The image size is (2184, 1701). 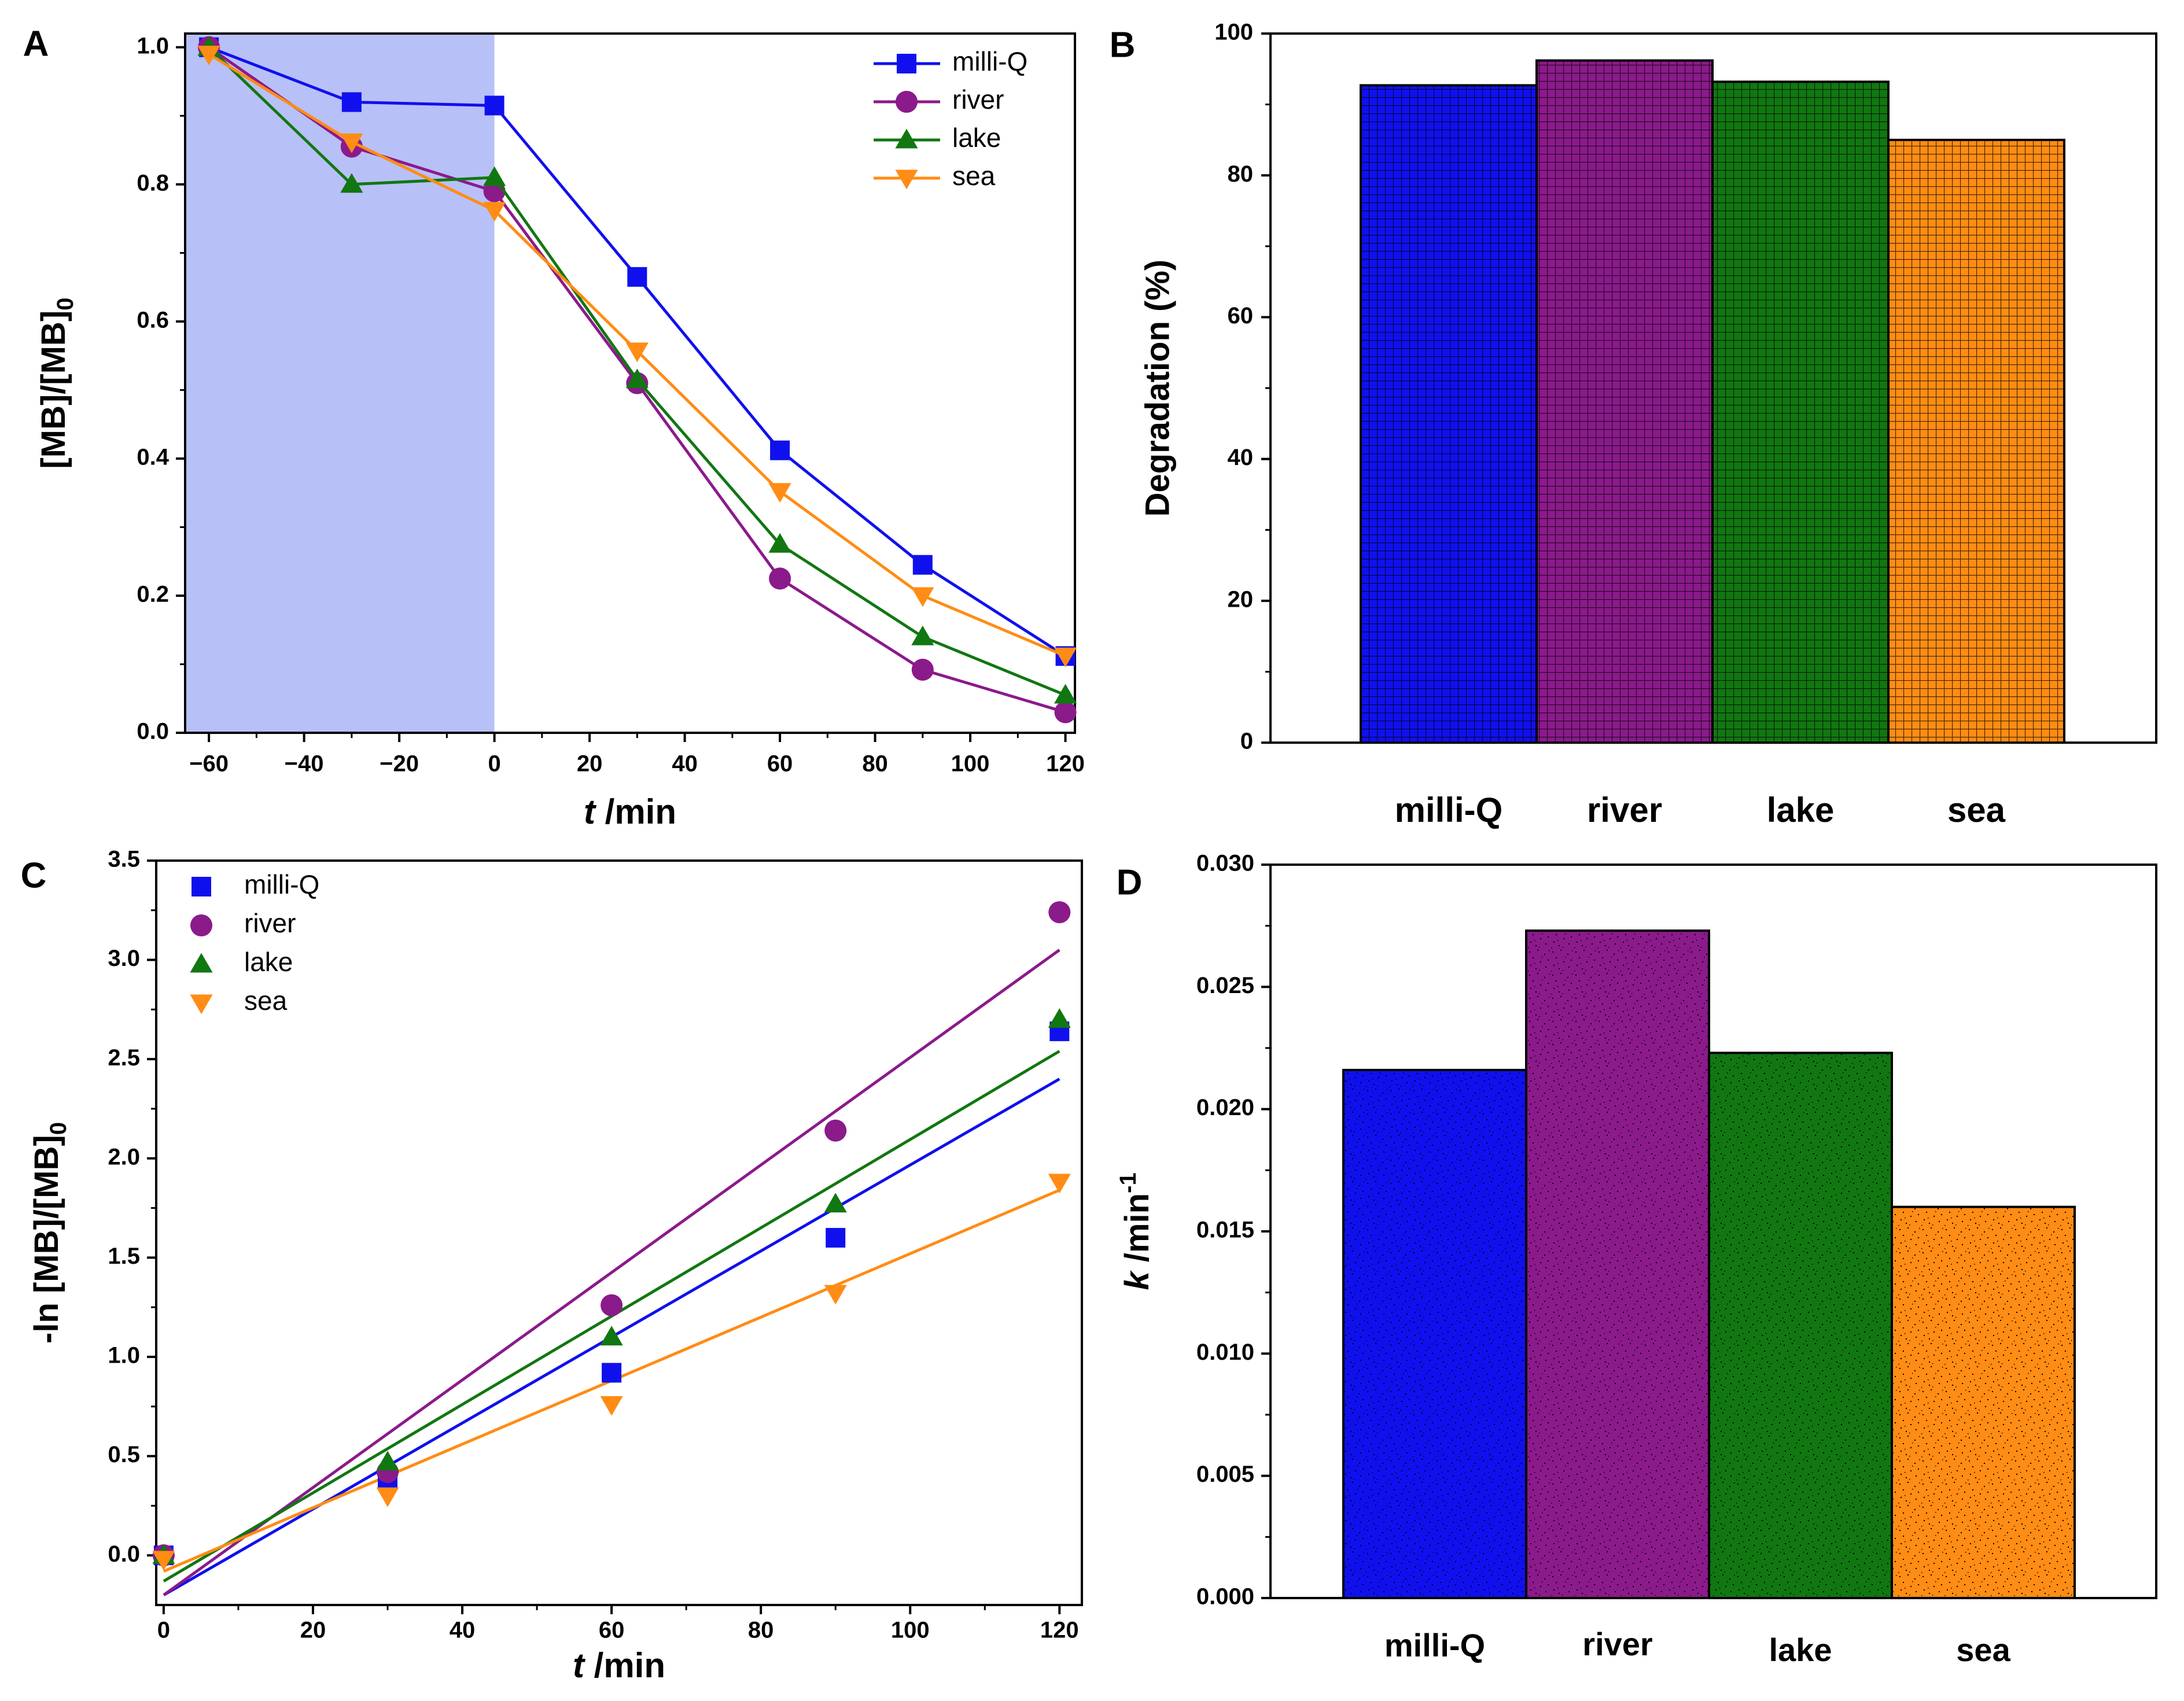 I want to click on y-axis-label: Degradation (%), so click(x=1157, y=389).